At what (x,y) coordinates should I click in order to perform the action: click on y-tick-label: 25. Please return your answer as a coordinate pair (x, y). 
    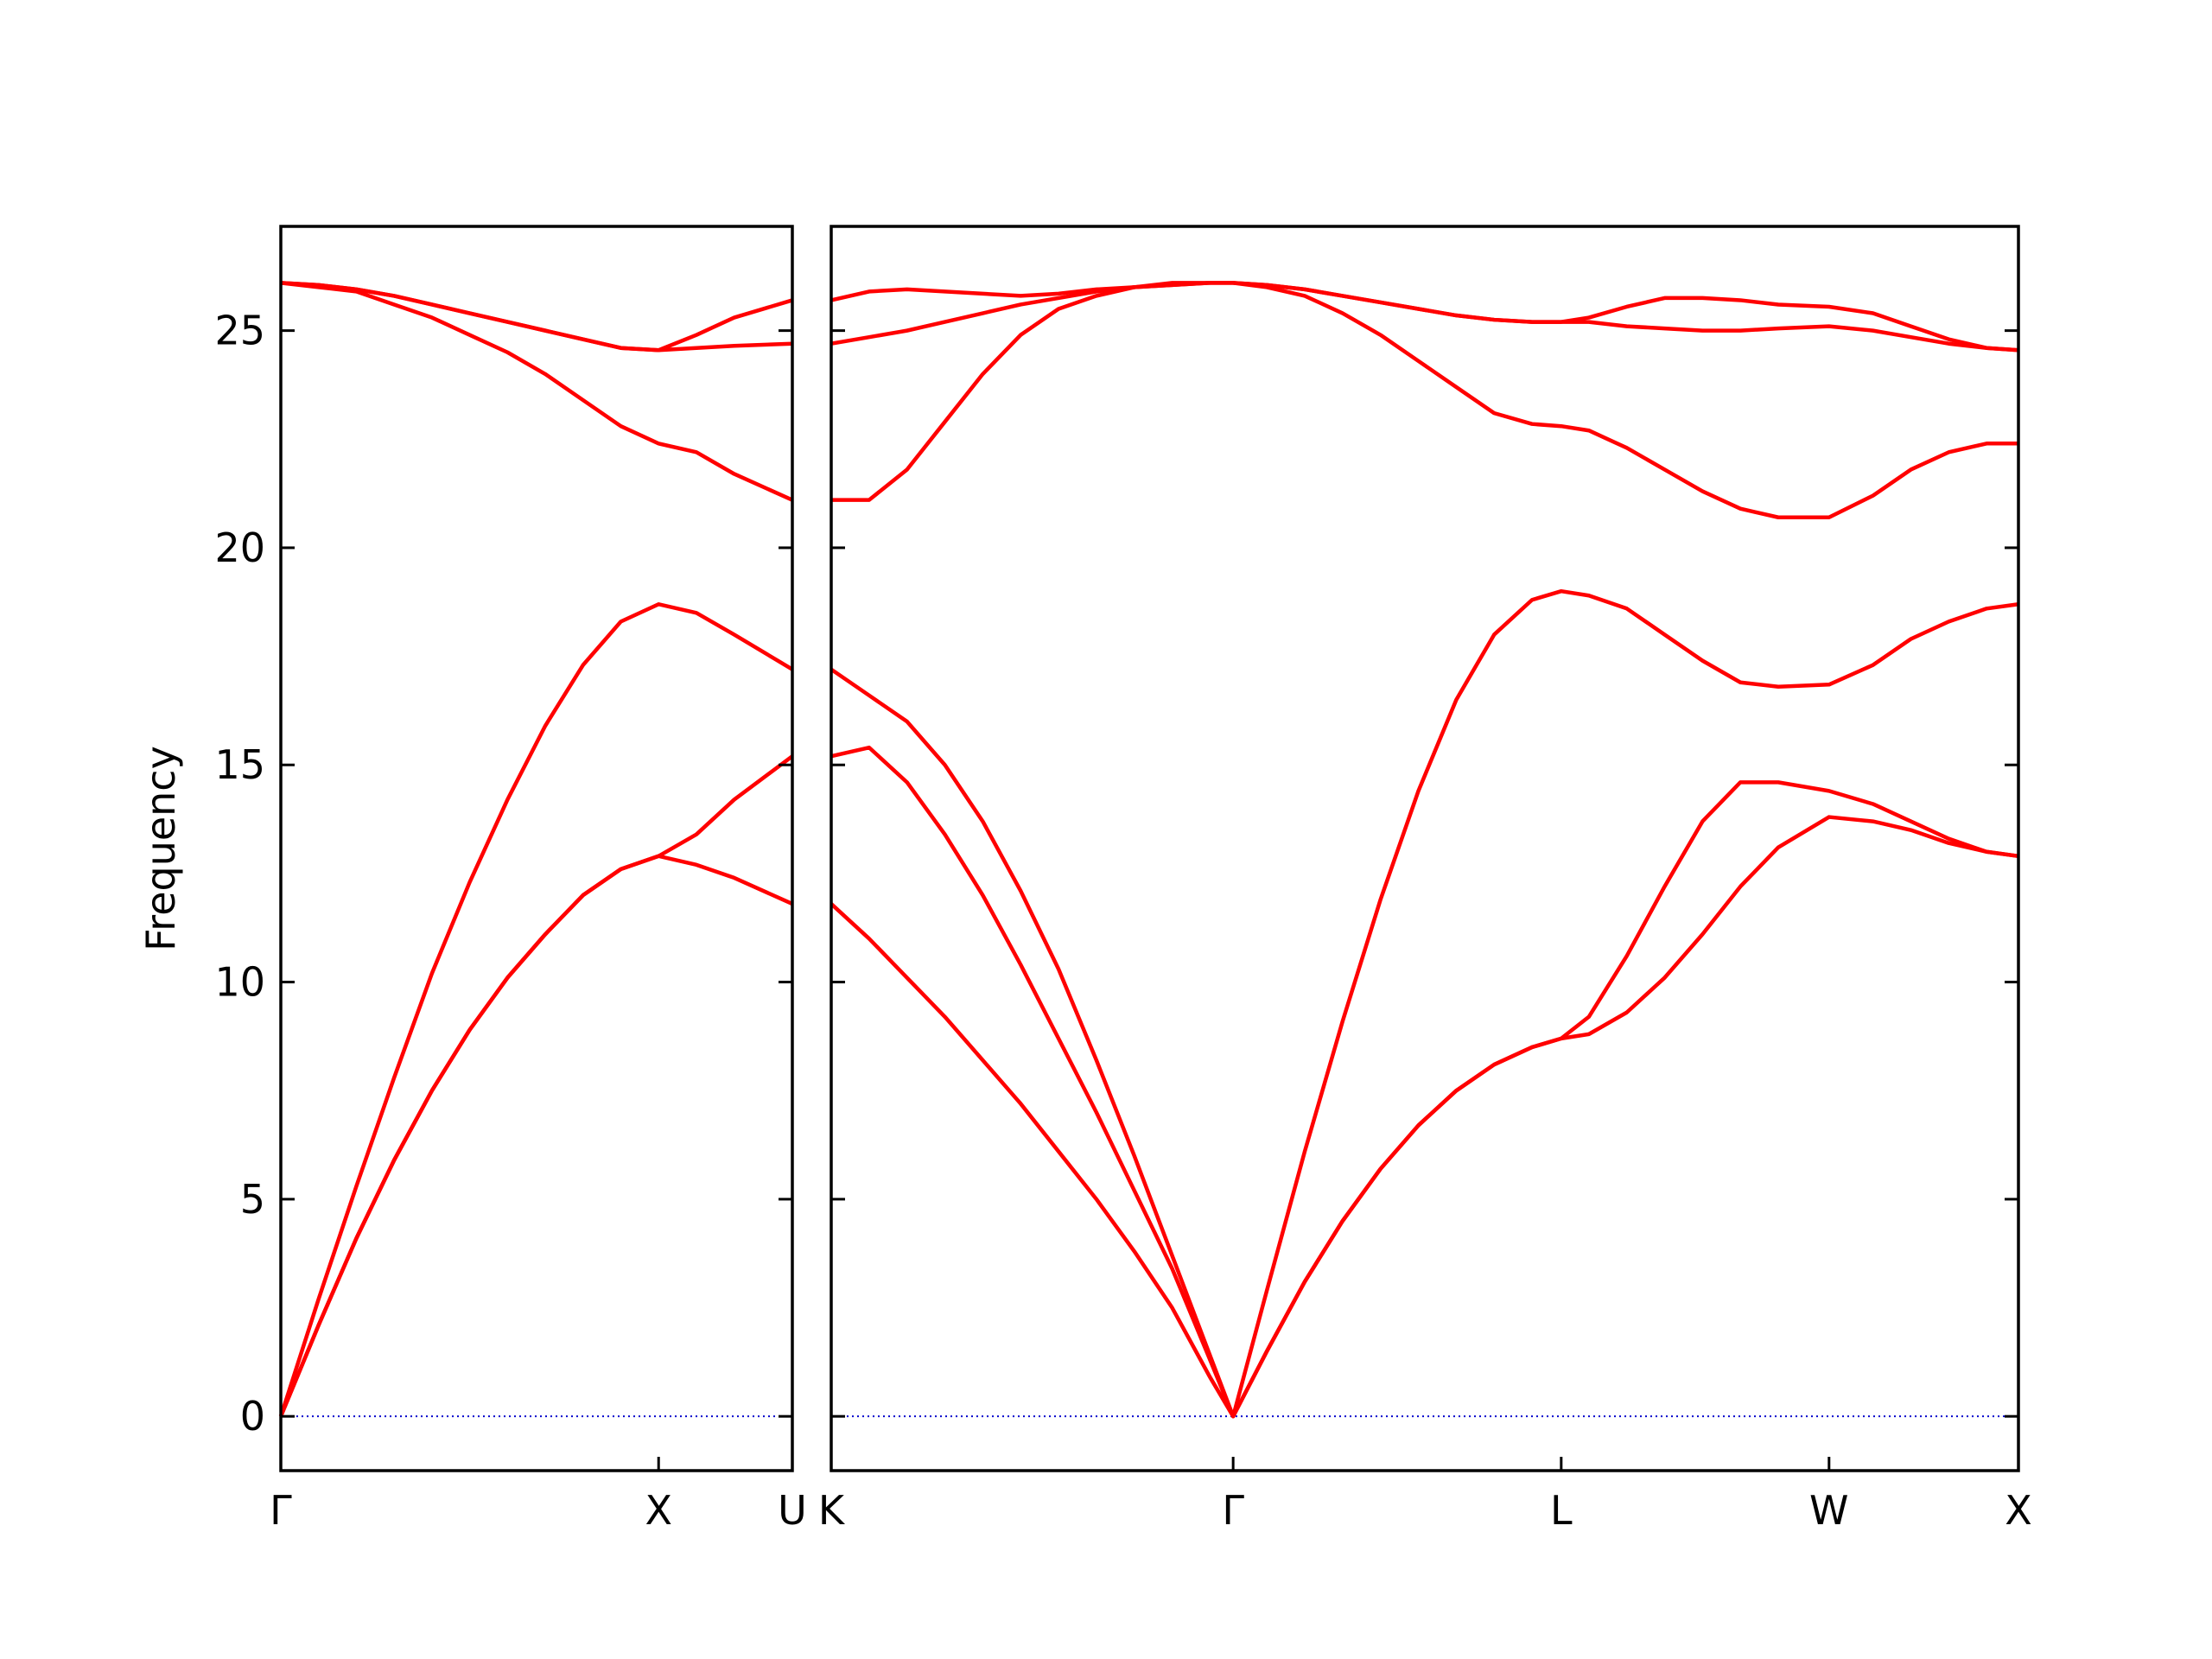
    Looking at the image, I should click on (239, 331).